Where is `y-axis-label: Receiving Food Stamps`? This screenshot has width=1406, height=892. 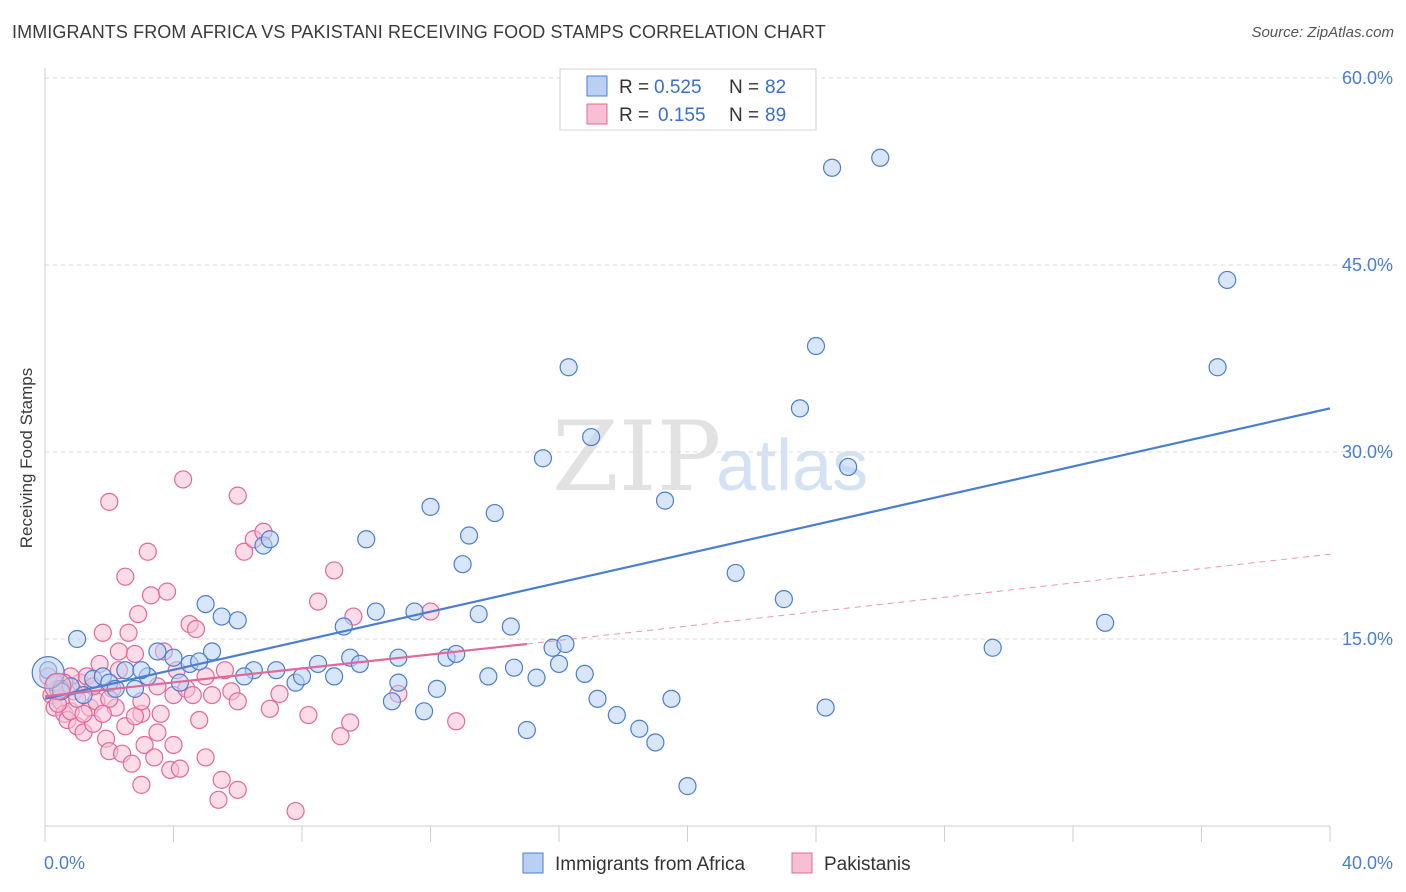 y-axis-label: Receiving Food Stamps is located at coordinates (26, 458).